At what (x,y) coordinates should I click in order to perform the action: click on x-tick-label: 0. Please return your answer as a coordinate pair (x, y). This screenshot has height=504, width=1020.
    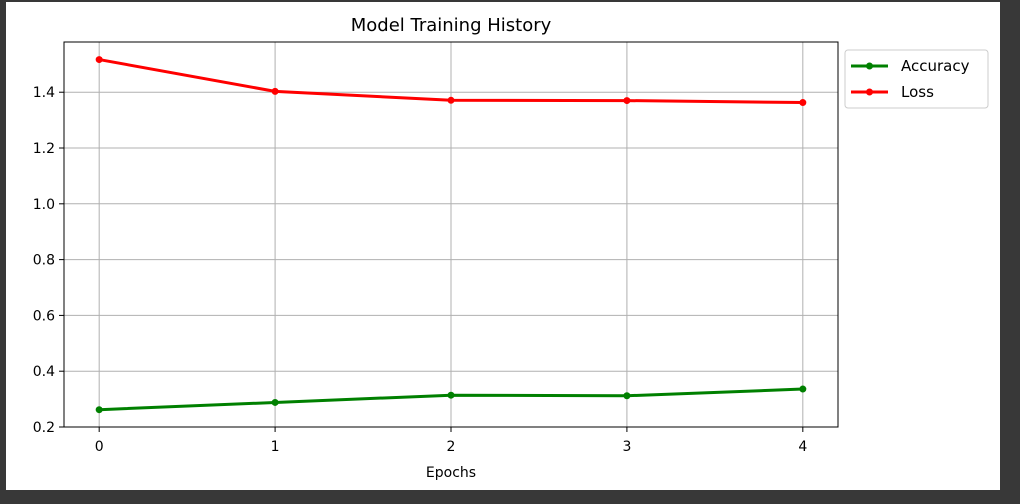
    Looking at the image, I should click on (99, 447).